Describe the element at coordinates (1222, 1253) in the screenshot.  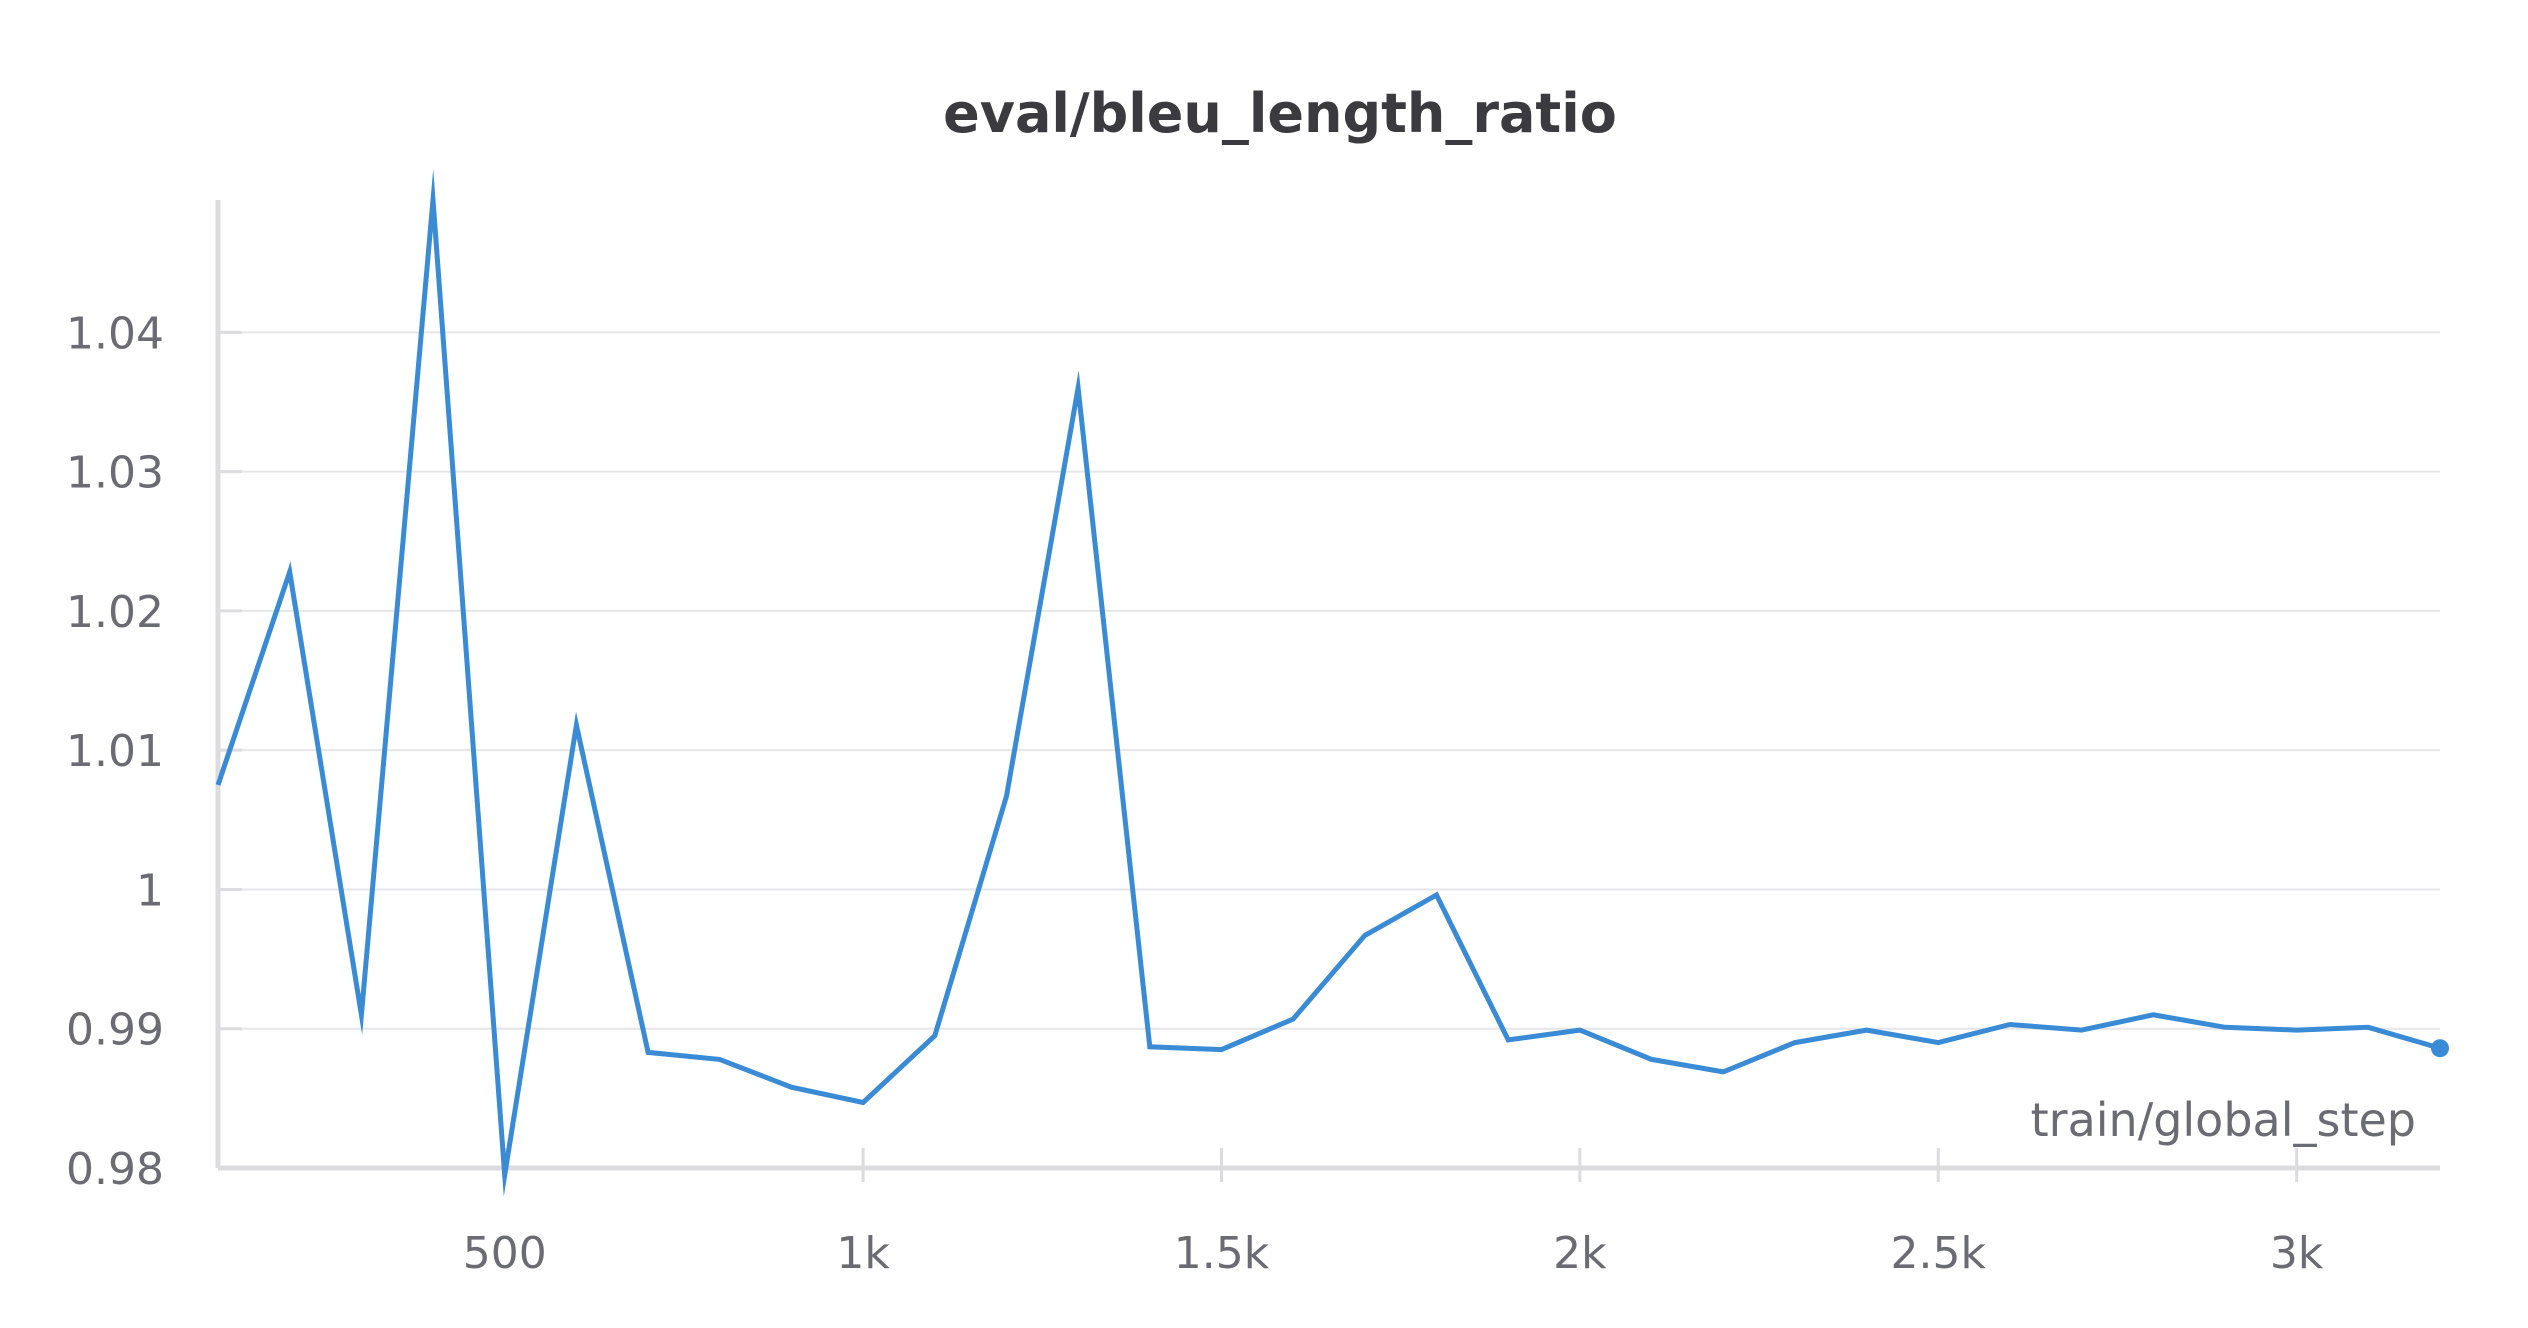
I see `x-tick-label: 1.5k` at that location.